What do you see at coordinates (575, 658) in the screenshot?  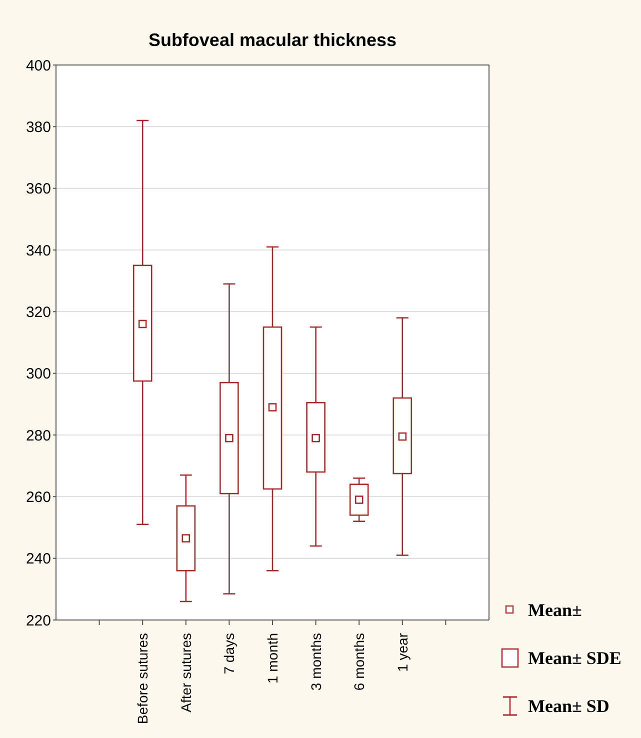 I see `text: Mean± SDE` at bounding box center [575, 658].